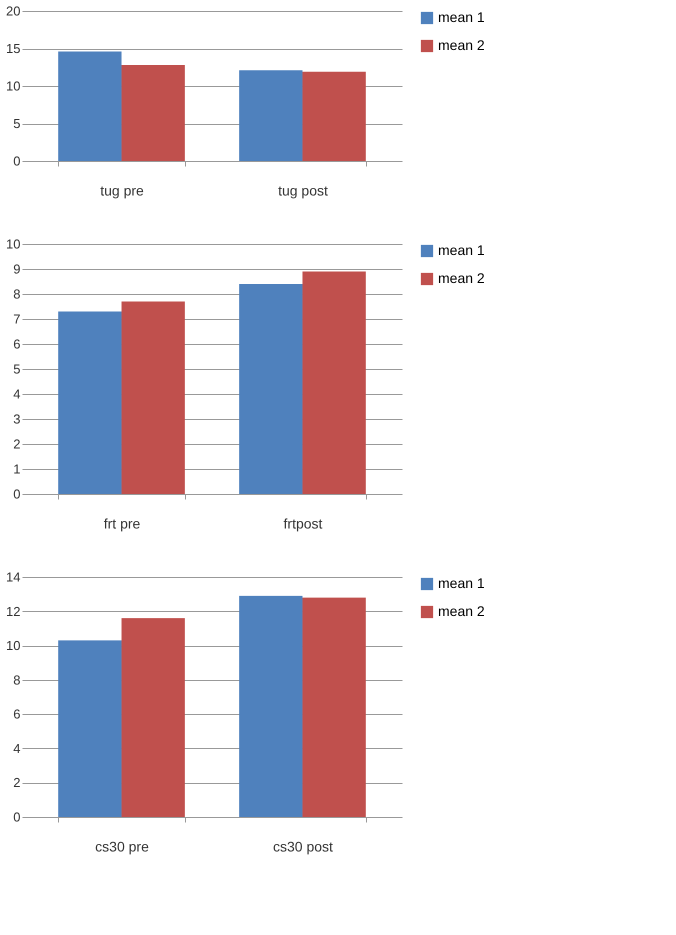  What do you see at coordinates (303, 524) in the screenshot?
I see `x-tick-label: frtpost` at bounding box center [303, 524].